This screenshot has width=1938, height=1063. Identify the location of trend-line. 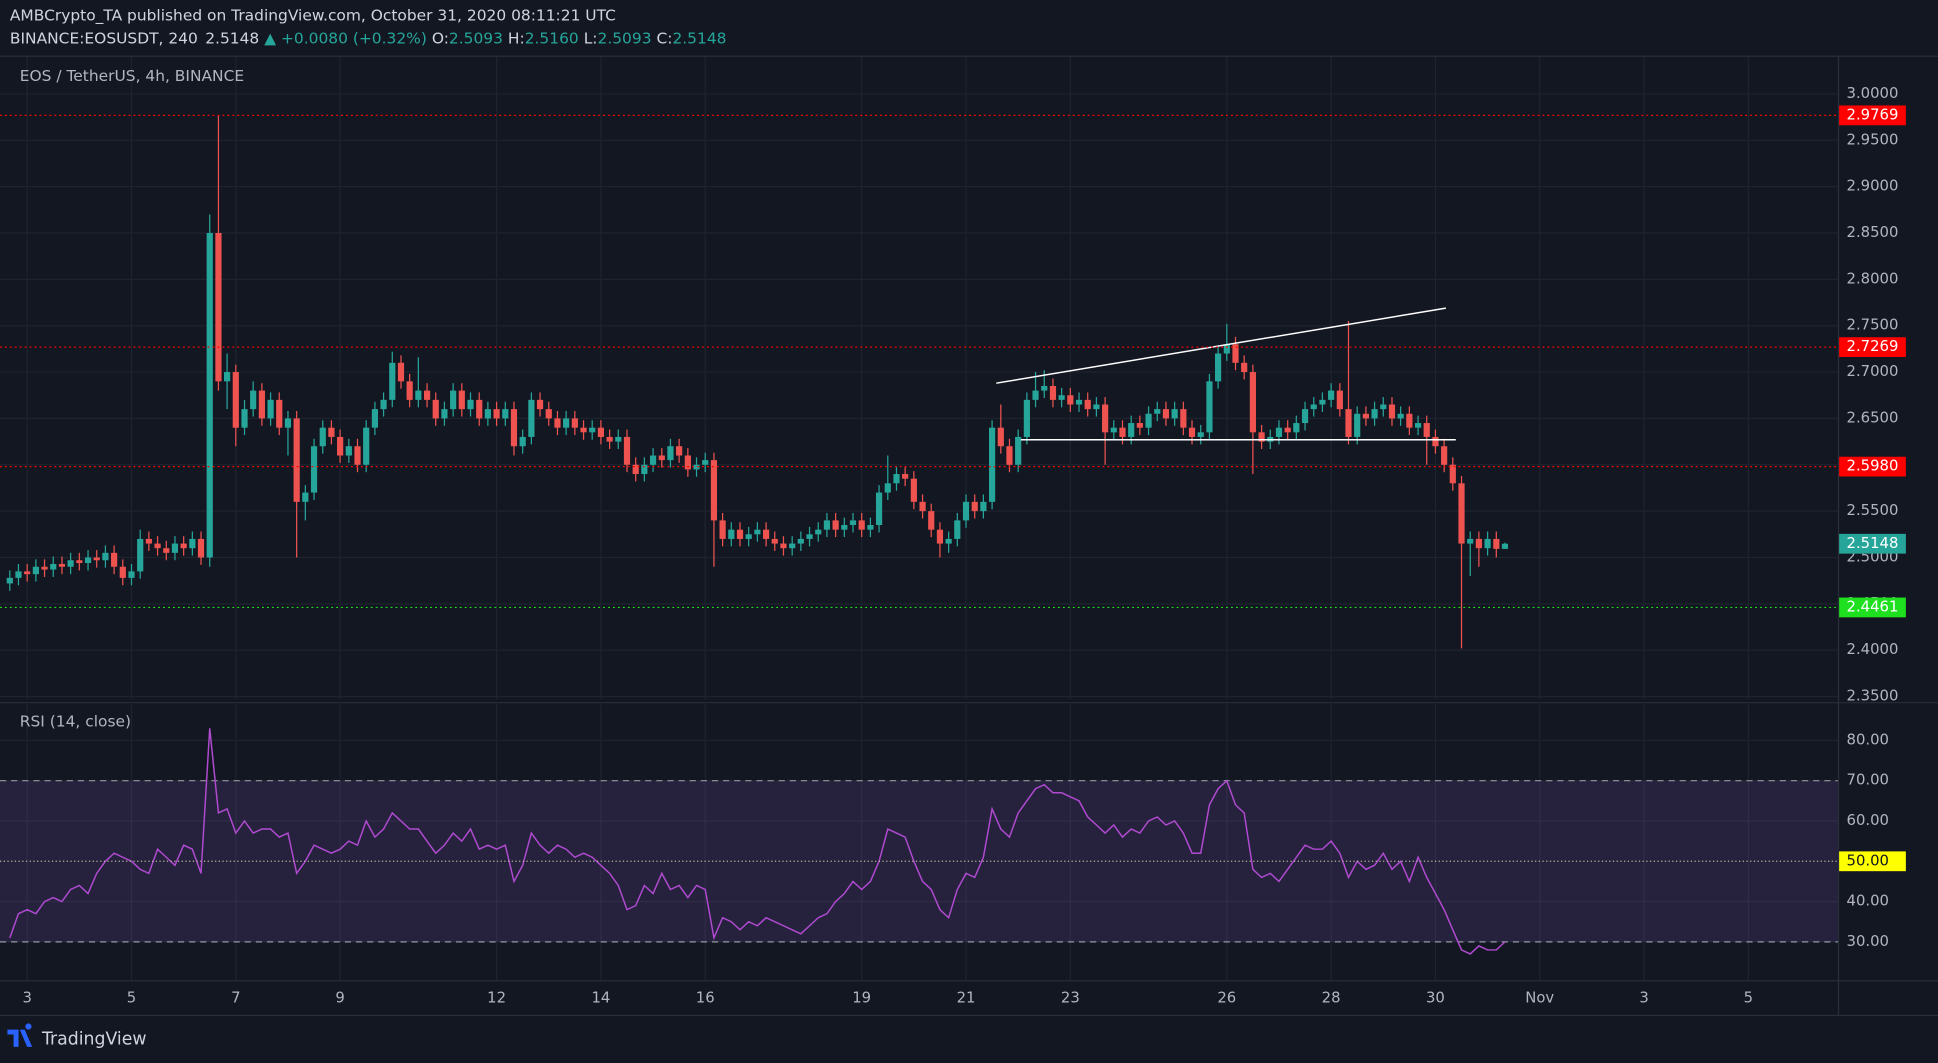
(1221, 345).